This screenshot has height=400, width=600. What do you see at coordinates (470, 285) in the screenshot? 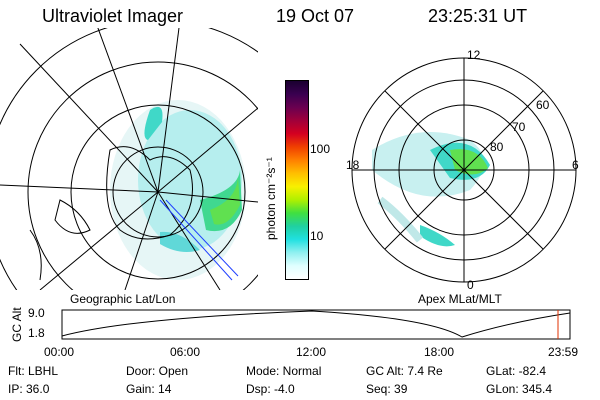
I see `mlt-label-bottom: 0` at bounding box center [470, 285].